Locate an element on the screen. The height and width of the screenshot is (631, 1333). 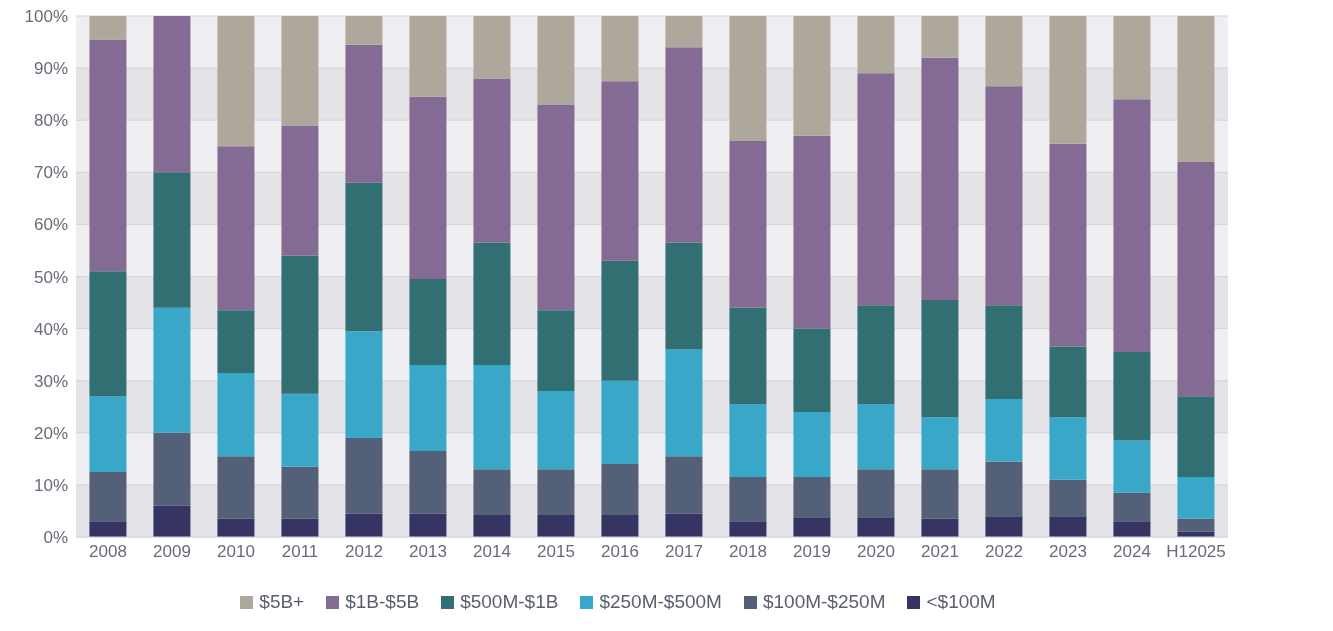
y-tick-label: 0% is located at coordinates (55, 538).